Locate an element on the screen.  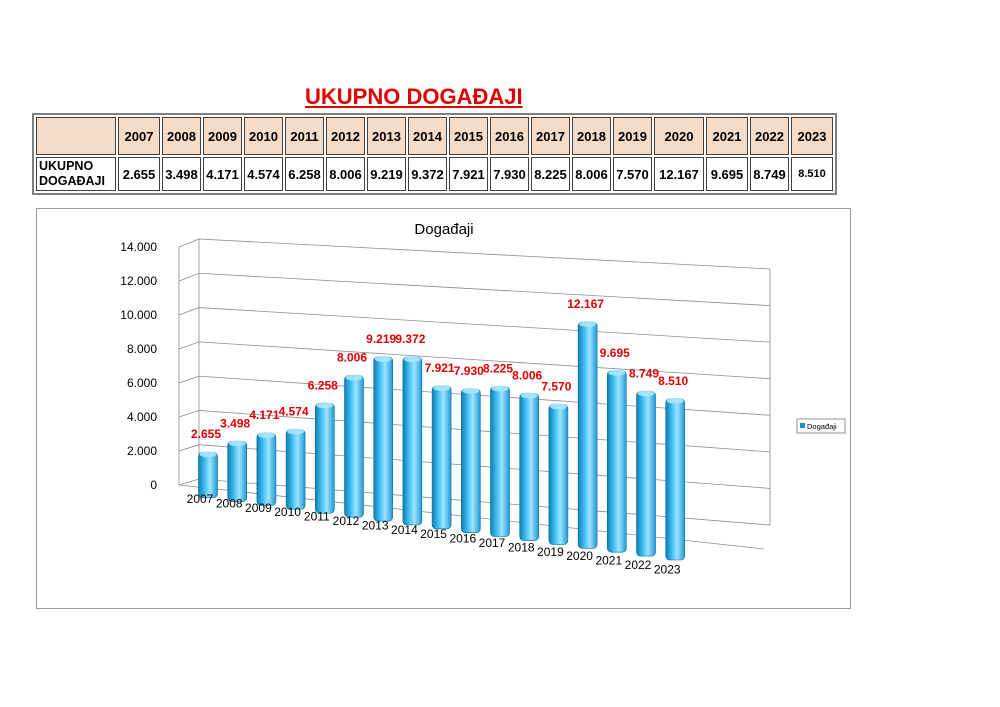
x-tick-label: 2021 is located at coordinates (608, 561).